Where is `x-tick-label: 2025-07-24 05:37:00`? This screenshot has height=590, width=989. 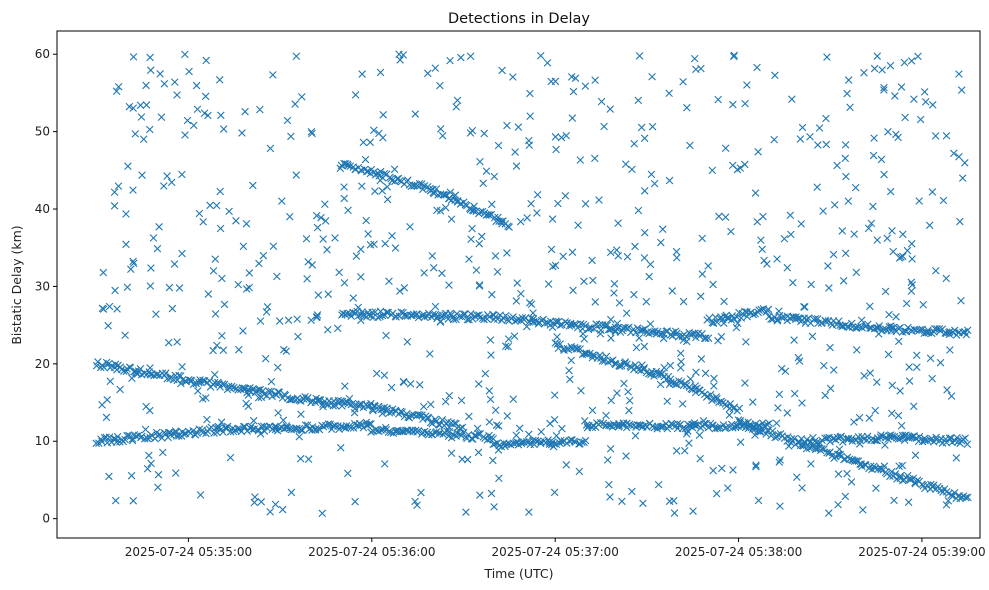
x-tick-label: 2025-07-24 05:37:00 is located at coordinates (554, 552).